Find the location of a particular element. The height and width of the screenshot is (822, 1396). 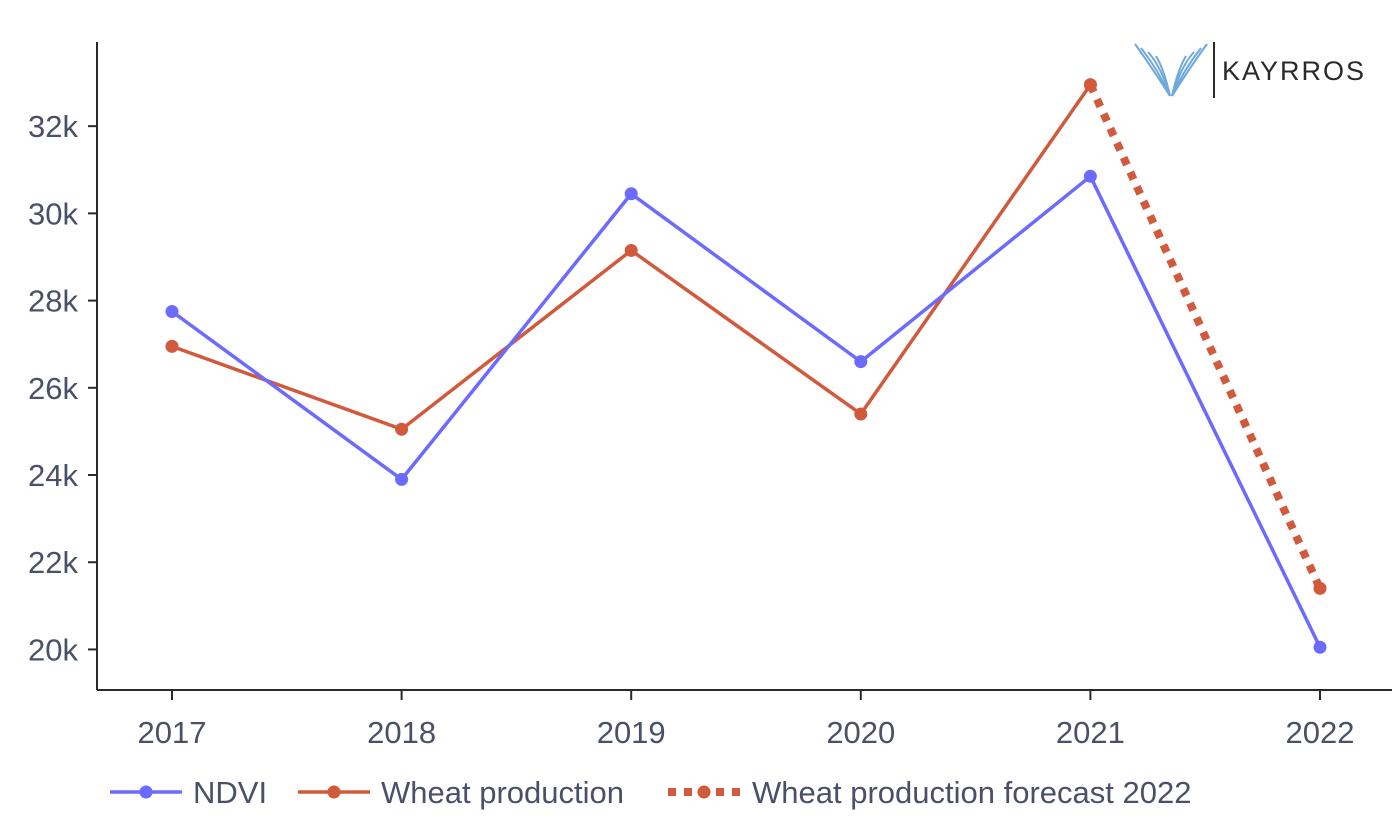

kayrros-logo: KAYRROS is located at coordinates (1250, 70).